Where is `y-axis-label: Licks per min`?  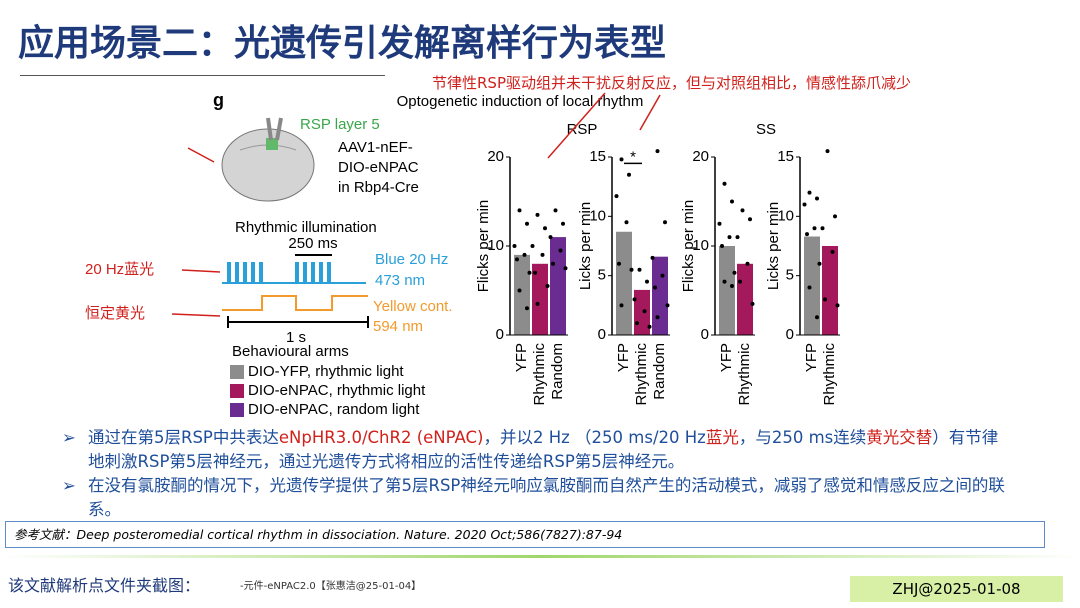 y-axis-label: Licks per min is located at coordinates (585, 246).